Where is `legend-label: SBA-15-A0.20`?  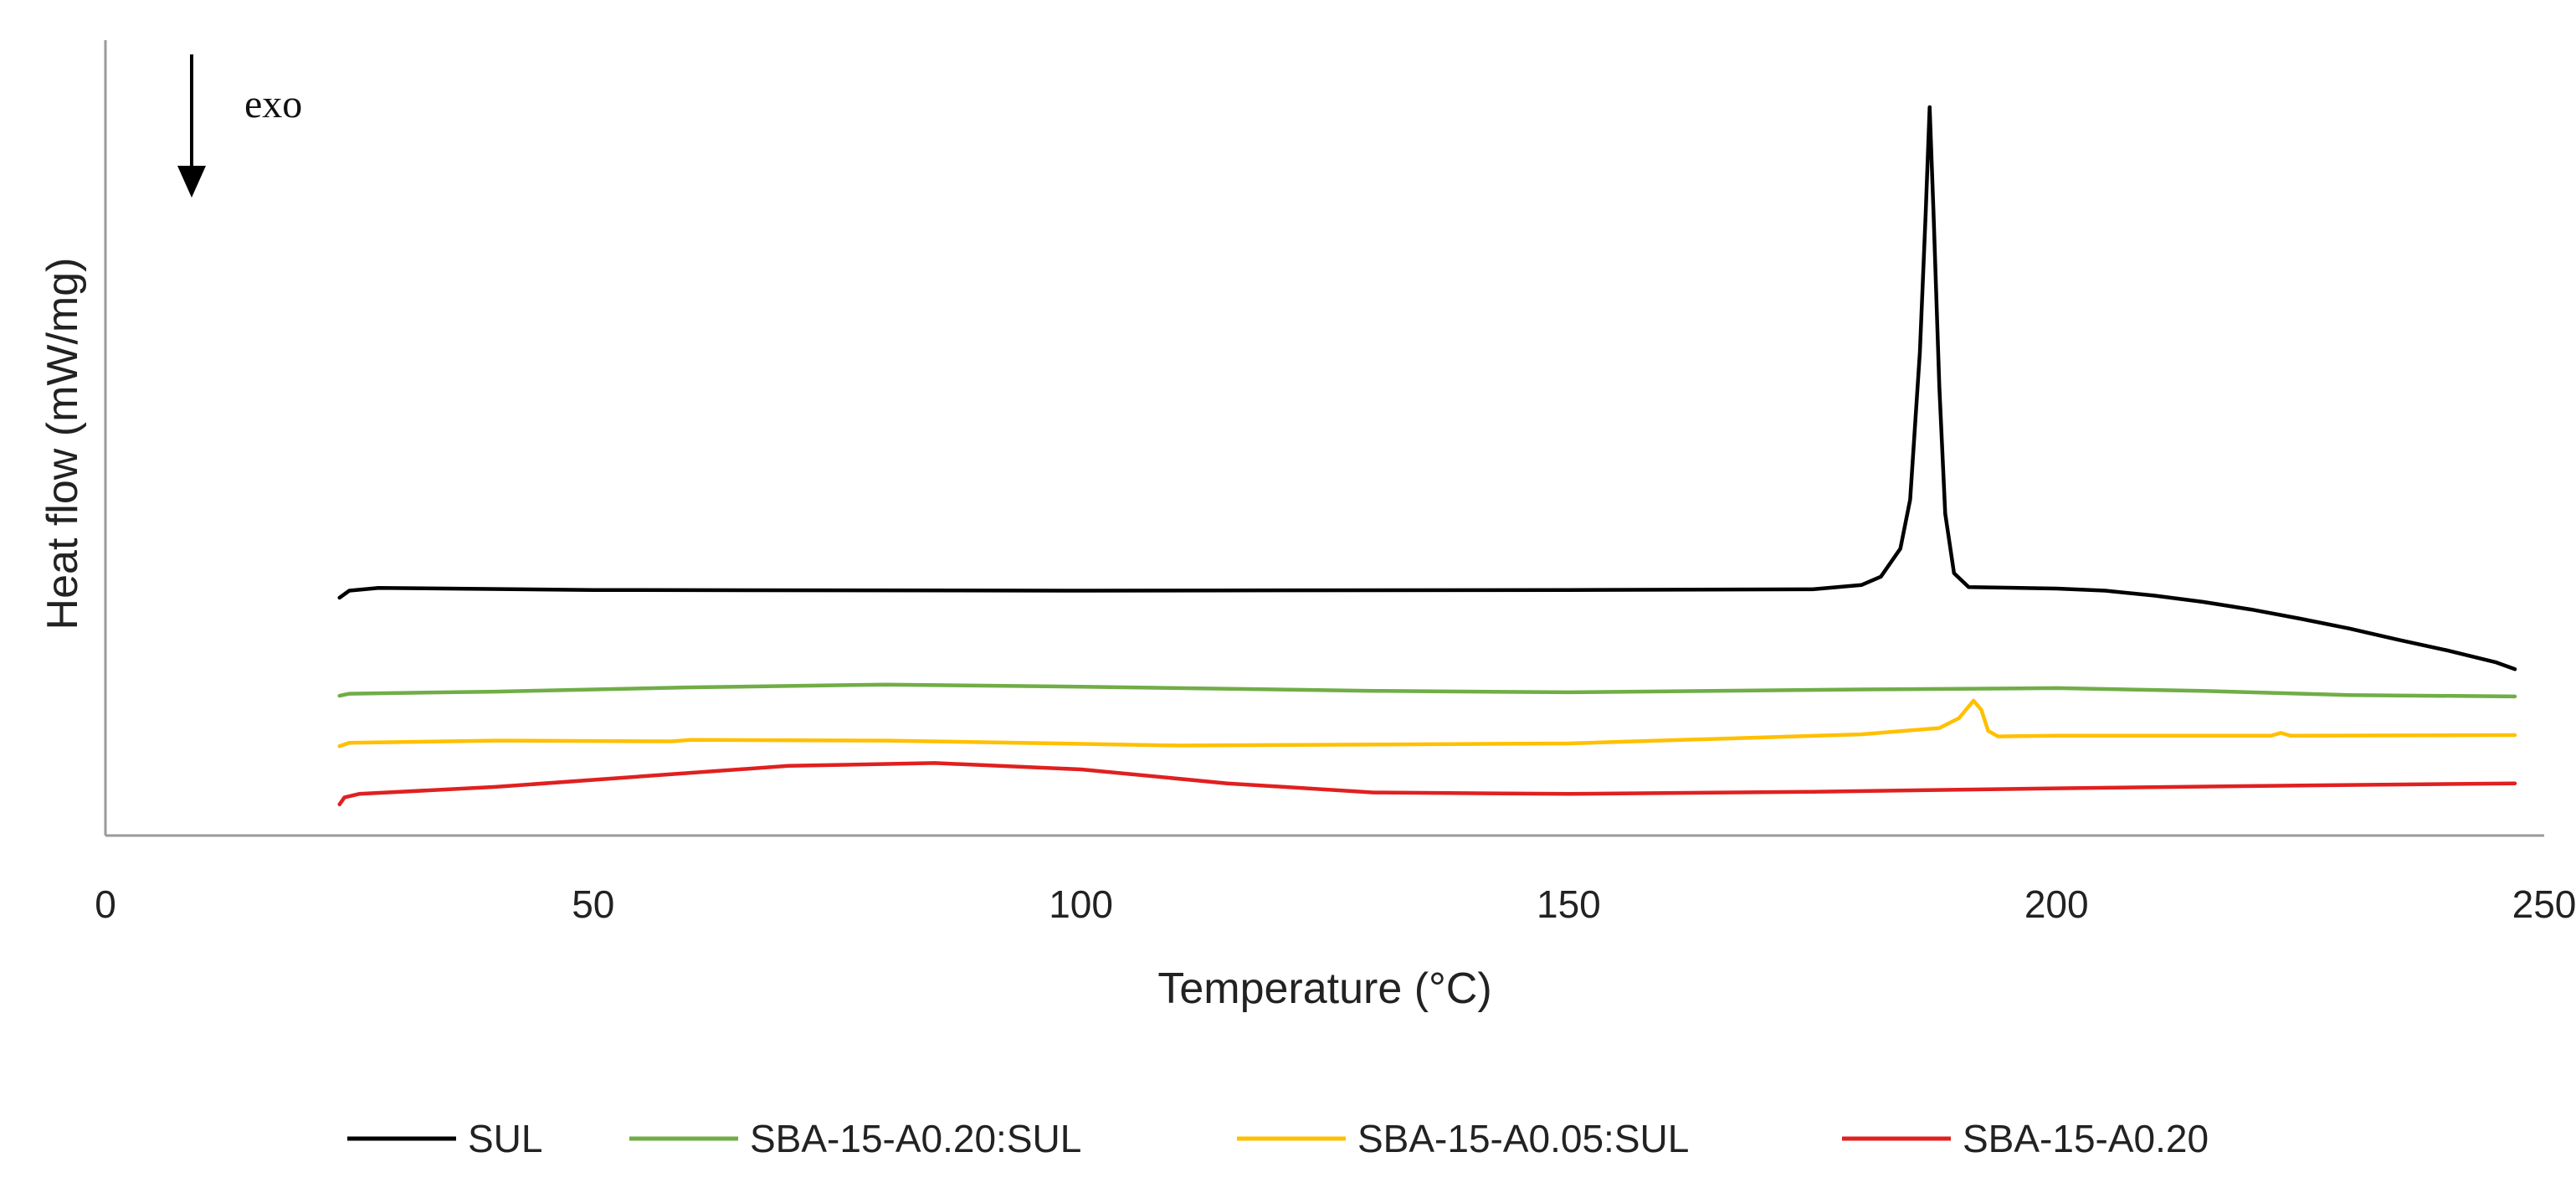
legend-label: SBA-15-A0.20 is located at coordinates (2086, 1138).